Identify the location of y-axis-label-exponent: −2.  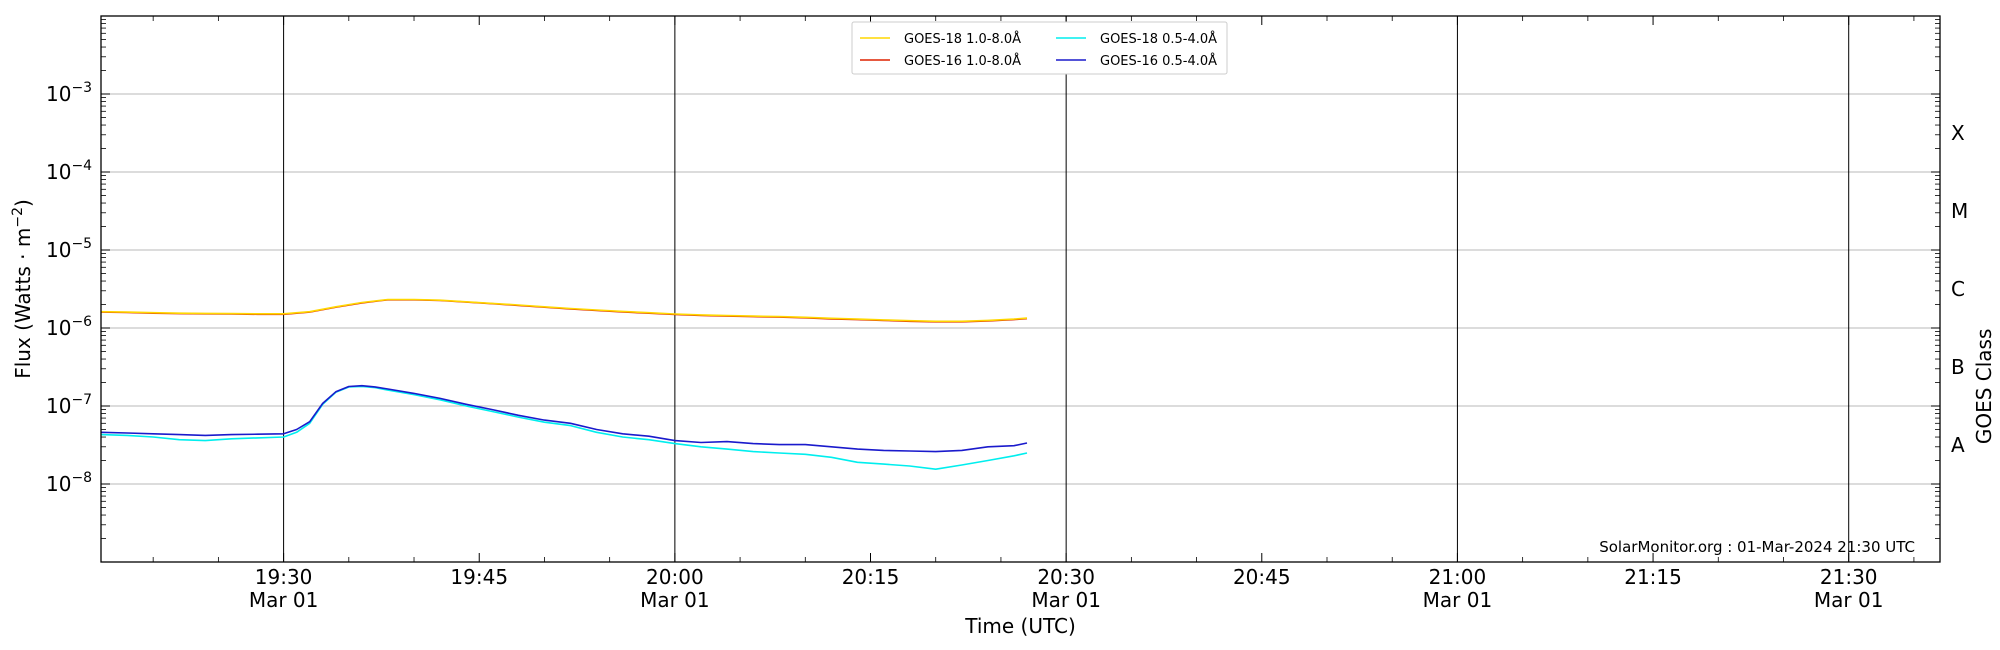
(18, 217).